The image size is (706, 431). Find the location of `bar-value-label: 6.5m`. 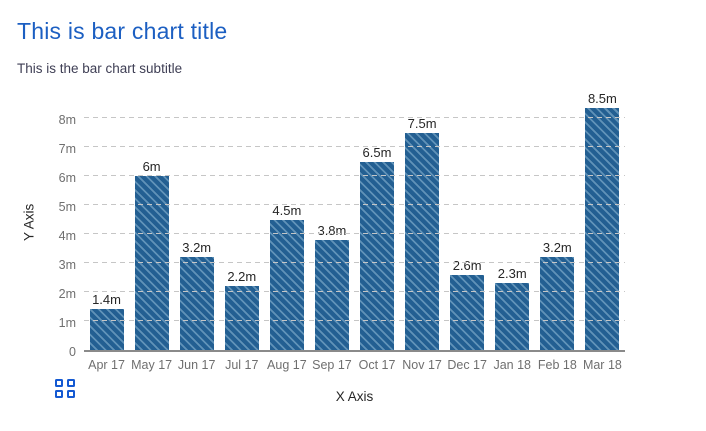

bar-value-label: 6.5m is located at coordinates (377, 152).